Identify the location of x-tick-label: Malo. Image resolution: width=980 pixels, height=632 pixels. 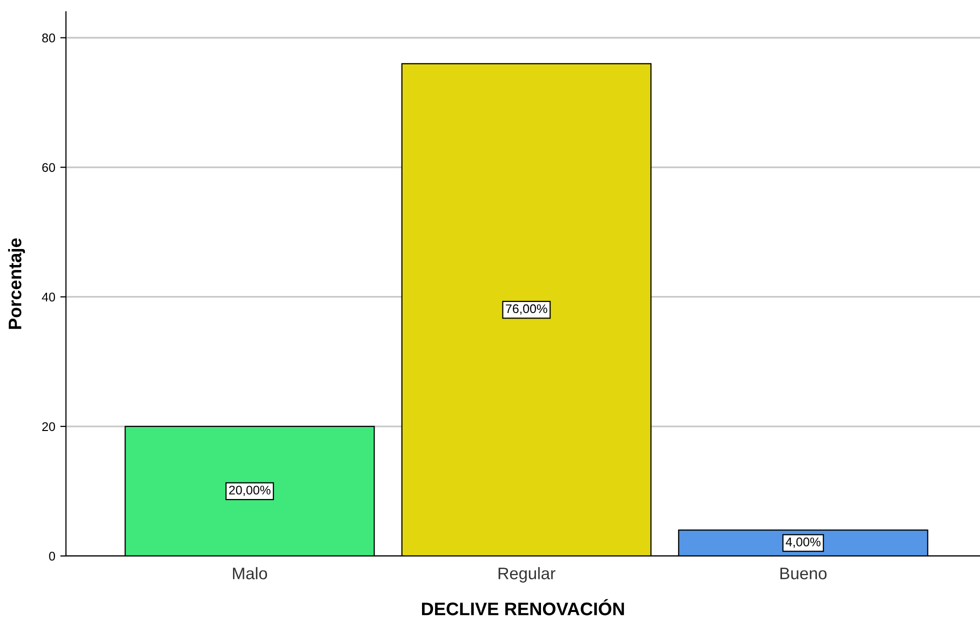
(250, 573).